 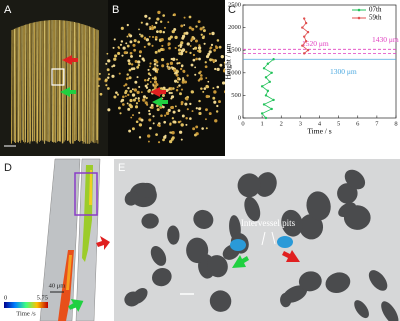 I want to click on y-tick-label: 0, so click(x=239, y=117).